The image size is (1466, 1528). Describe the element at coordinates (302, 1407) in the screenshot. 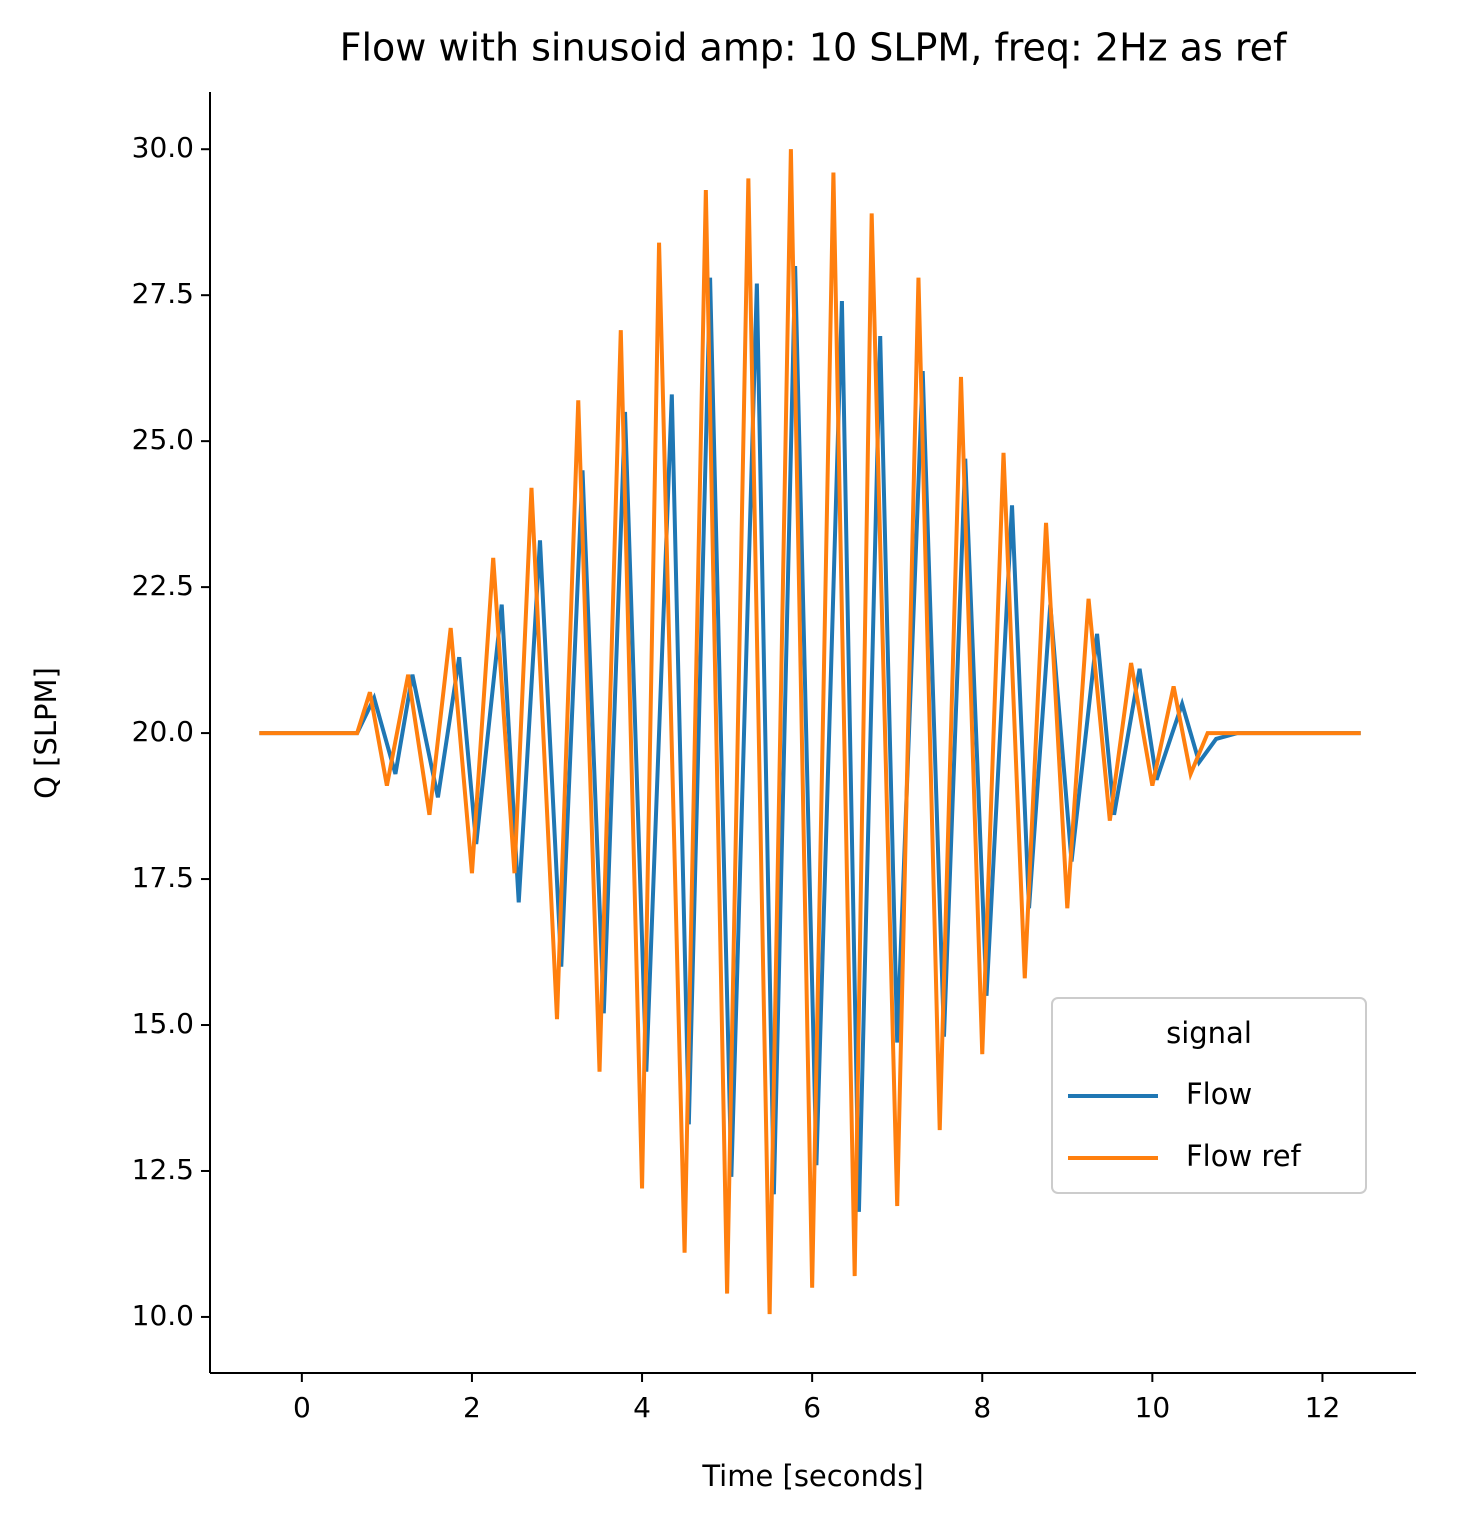

I see `x-tick-label: 0` at that location.